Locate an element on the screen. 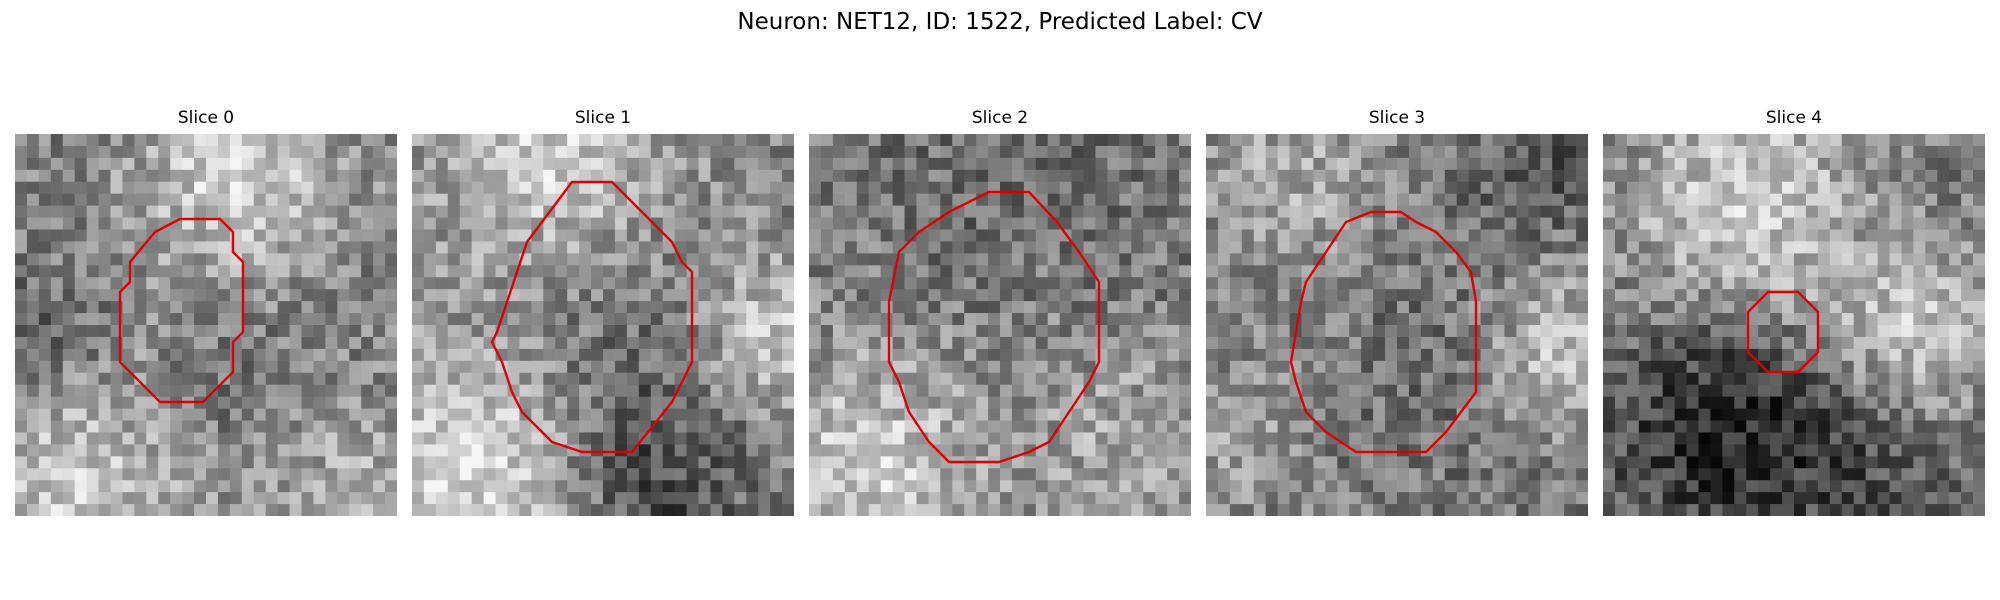 Image resolution: width=2000 pixels, height=600 pixels. slice-panel-1: Slice 1 is located at coordinates (603, 312).